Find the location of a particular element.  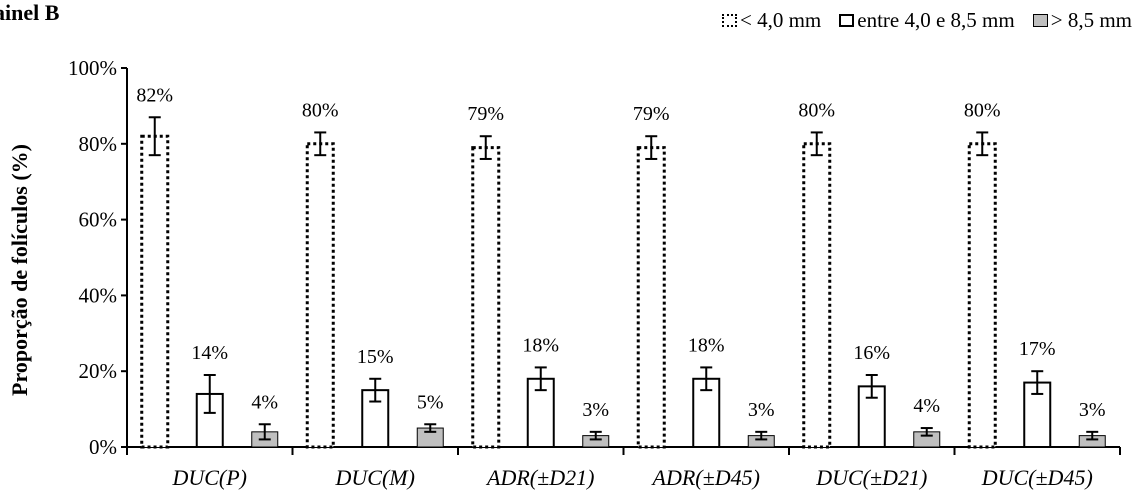

y-tick-label: 20% is located at coordinates (98, 371).